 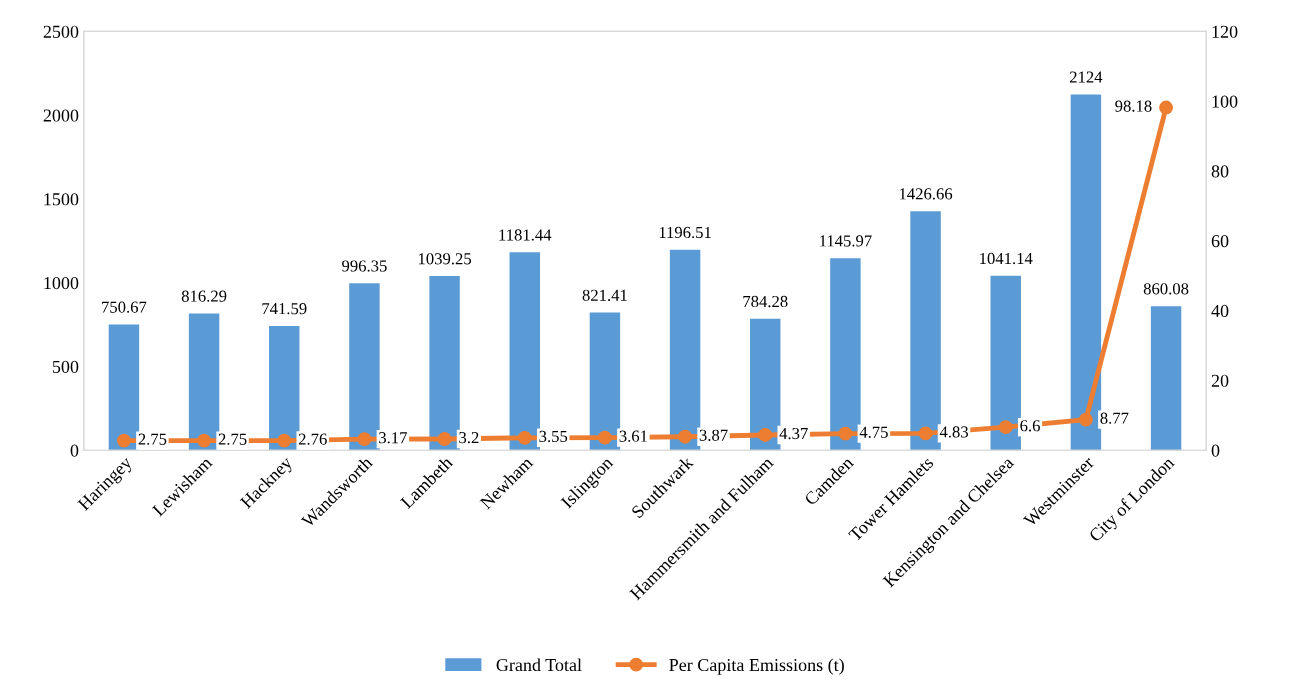 I want to click on y-tick-label: 2500, so click(x=61, y=31).